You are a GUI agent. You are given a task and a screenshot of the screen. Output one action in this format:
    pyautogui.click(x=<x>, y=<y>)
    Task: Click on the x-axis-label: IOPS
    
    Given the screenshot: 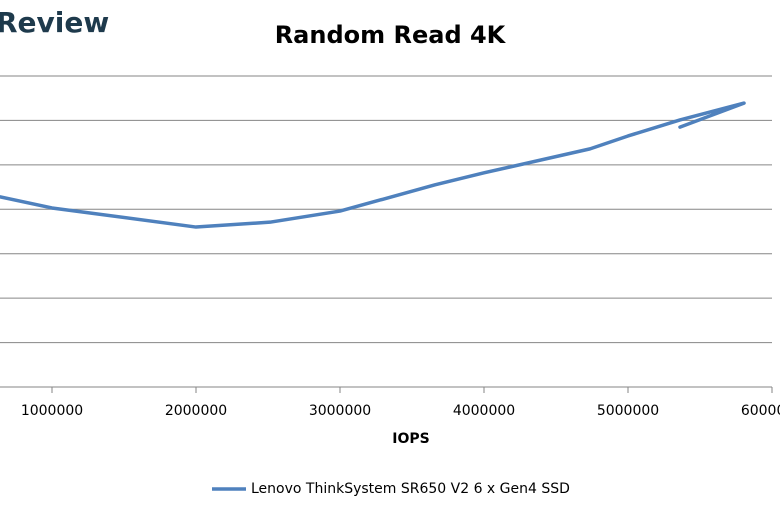 What is the action you would take?
    pyautogui.click(x=410, y=439)
    